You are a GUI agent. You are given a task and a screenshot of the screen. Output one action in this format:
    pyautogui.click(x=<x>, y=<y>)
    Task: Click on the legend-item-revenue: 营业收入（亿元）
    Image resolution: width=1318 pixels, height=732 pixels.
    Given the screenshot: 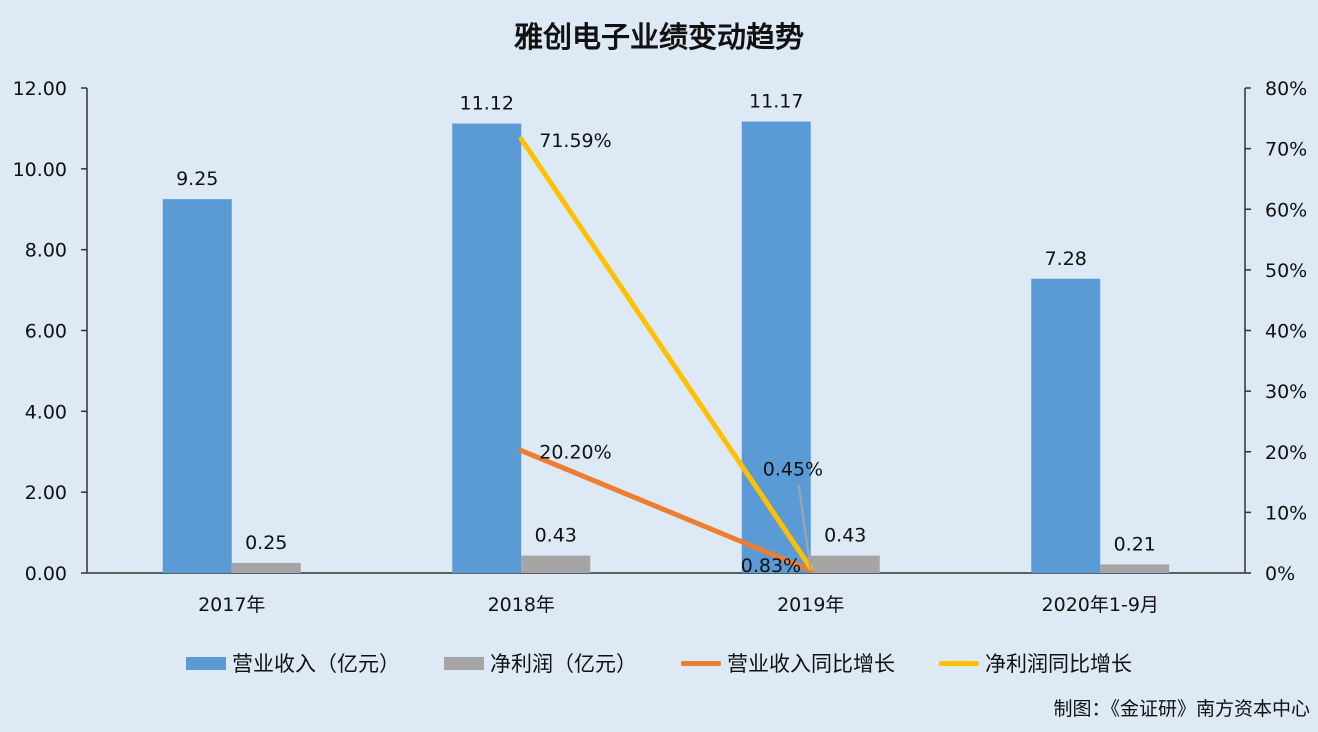 What is the action you would take?
    pyautogui.click(x=293, y=663)
    